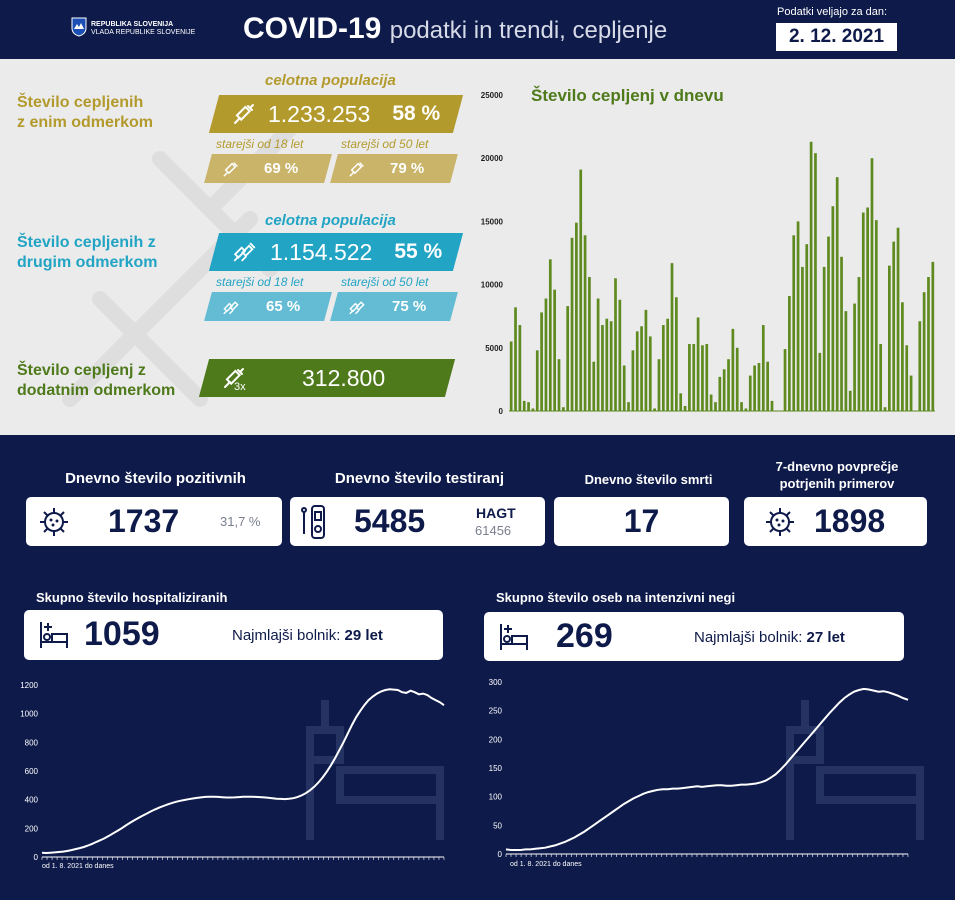  Describe the element at coordinates (492, 158) in the screenshot. I see `vax-ytick-label: 20000` at that location.